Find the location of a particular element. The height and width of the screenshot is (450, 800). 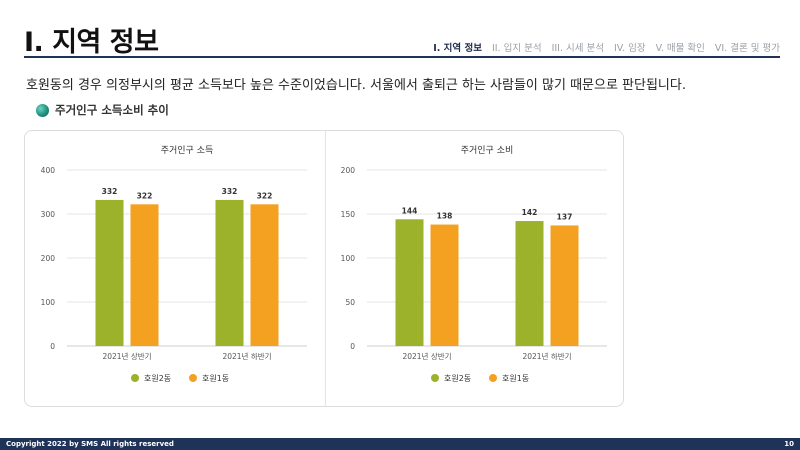

nav-item-site-visit: IV. 임장 is located at coordinates (630, 48).